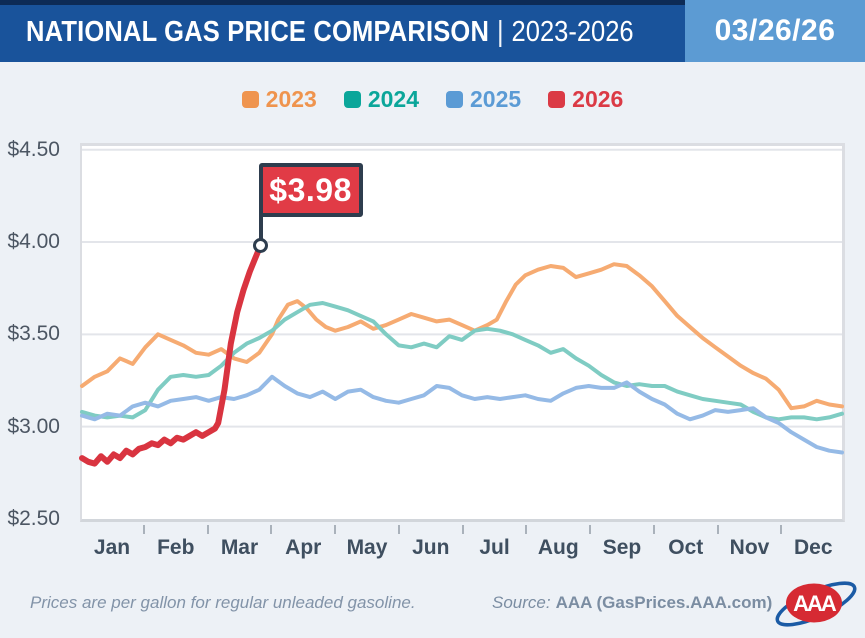  What do you see at coordinates (572, 32) in the screenshot?
I see `page-title-years: 2023-2026` at bounding box center [572, 32].